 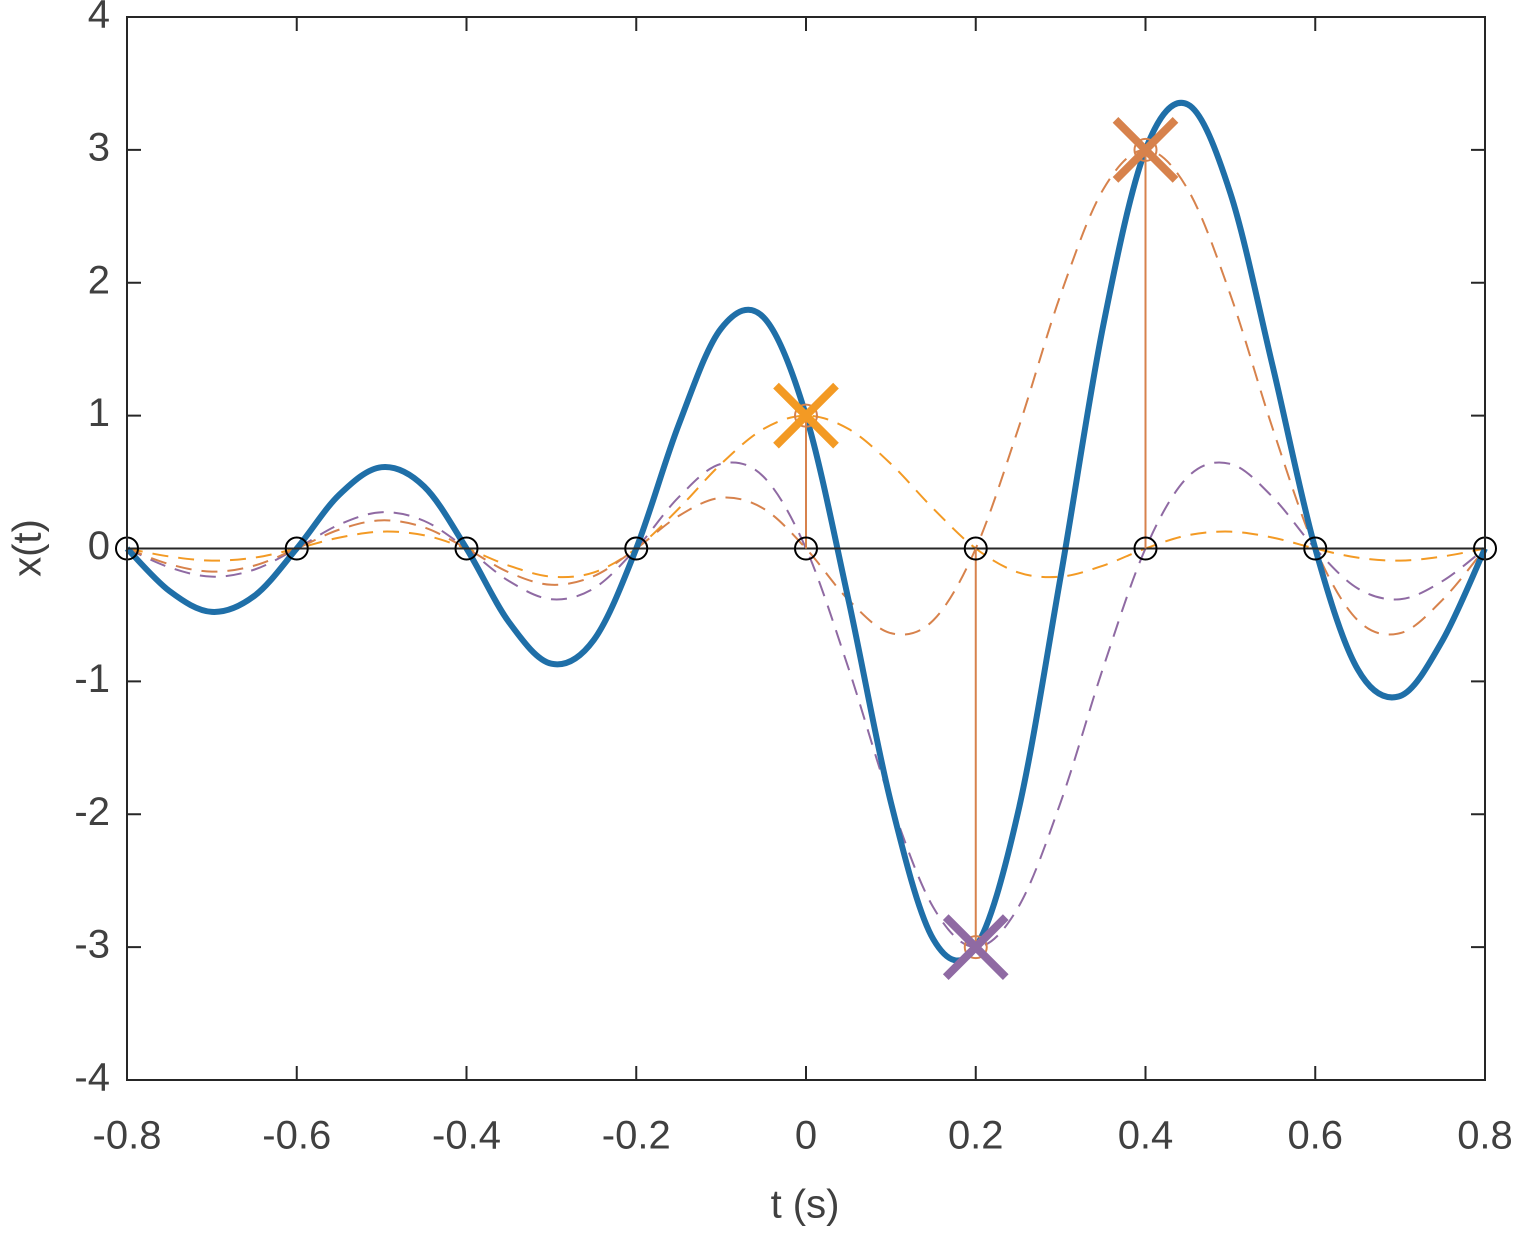 I want to click on y-tick-label: 2, so click(x=99, y=280).